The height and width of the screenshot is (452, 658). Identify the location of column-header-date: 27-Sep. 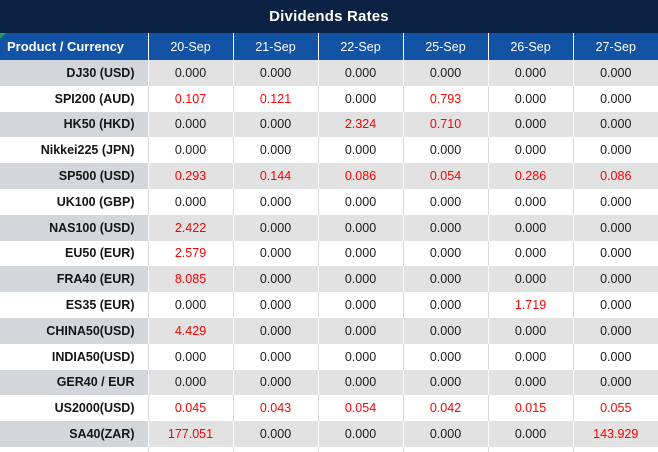
(615, 46).